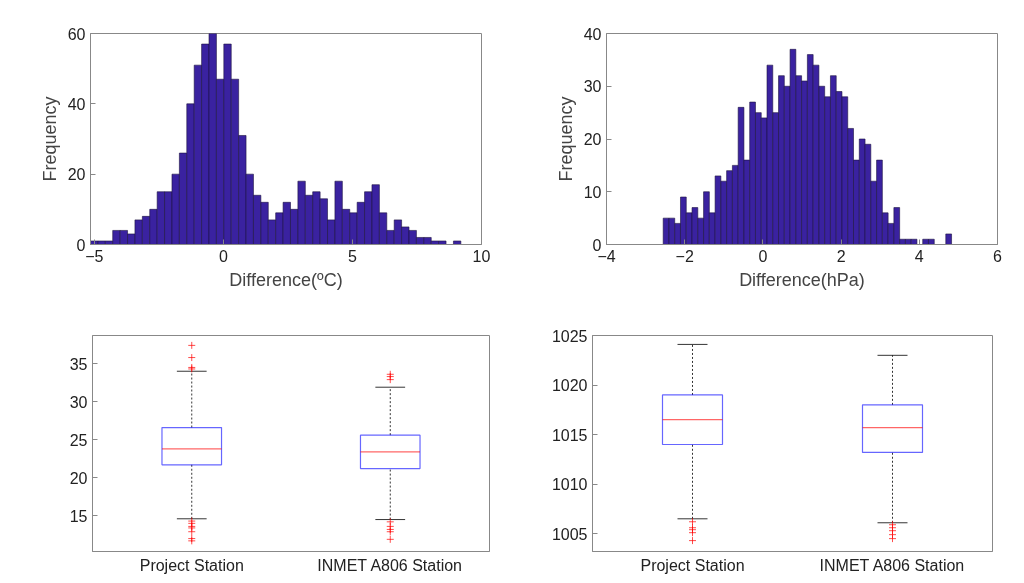 The height and width of the screenshot is (583, 1024). What do you see at coordinates (841, 256) in the screenshot?
I see `x-tick-label: 2` at bounding box center [841, 256].